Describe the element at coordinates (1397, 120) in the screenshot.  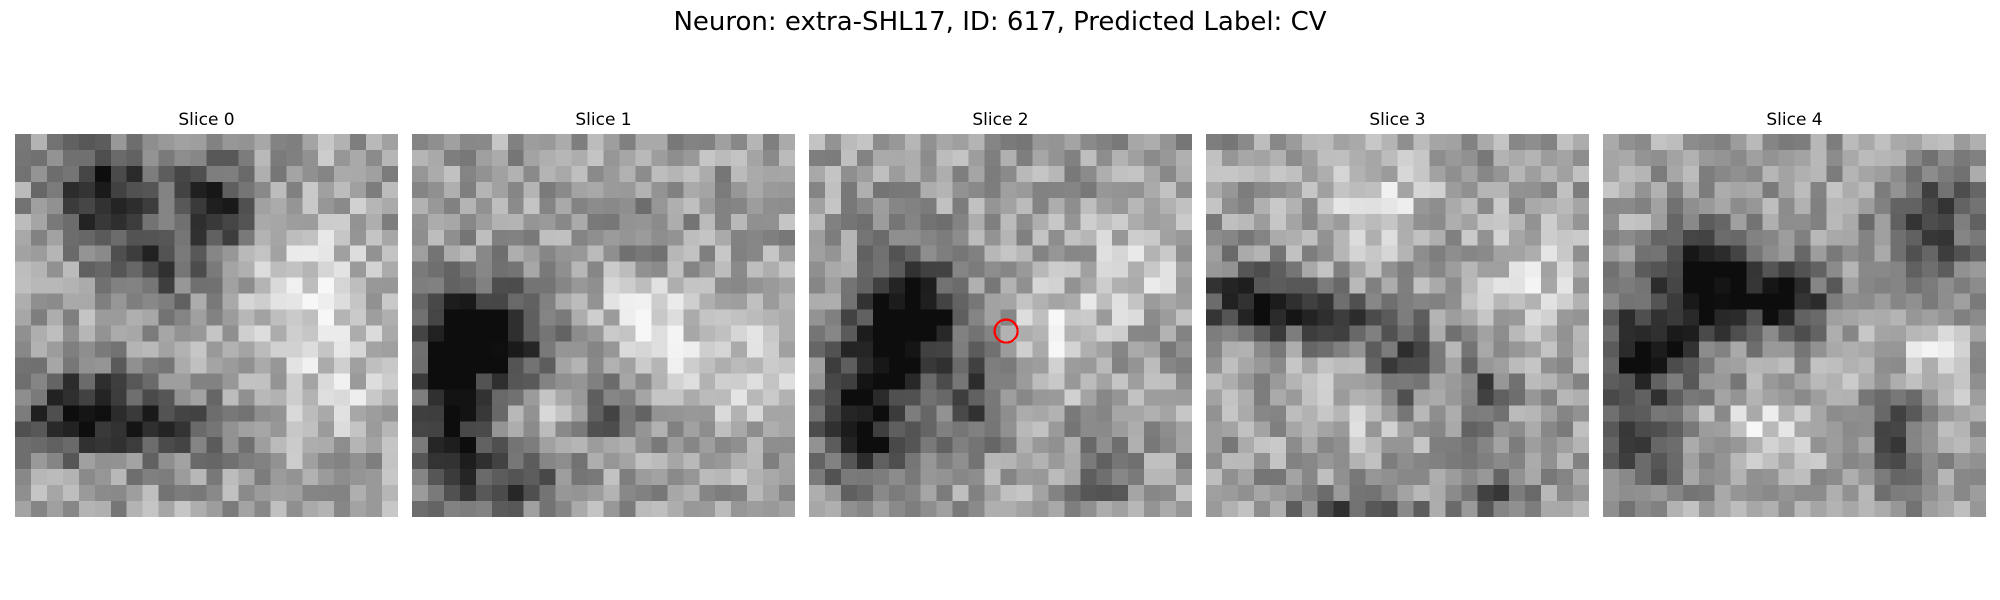
I see `slice-title: Slice 3` at that location.